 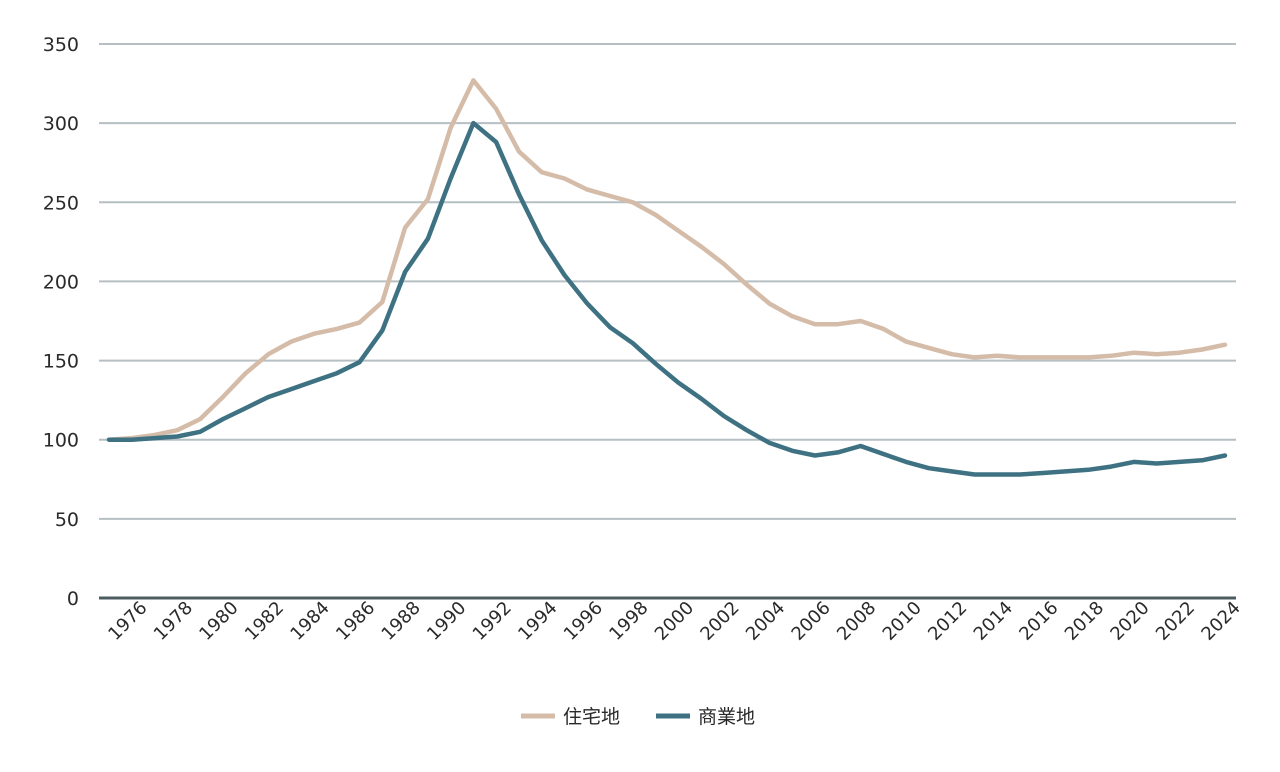 What do you see at coordinates (726, 717) in the screenshot?
I see `legend-label: 商業地` at bounding box center [726, 717].